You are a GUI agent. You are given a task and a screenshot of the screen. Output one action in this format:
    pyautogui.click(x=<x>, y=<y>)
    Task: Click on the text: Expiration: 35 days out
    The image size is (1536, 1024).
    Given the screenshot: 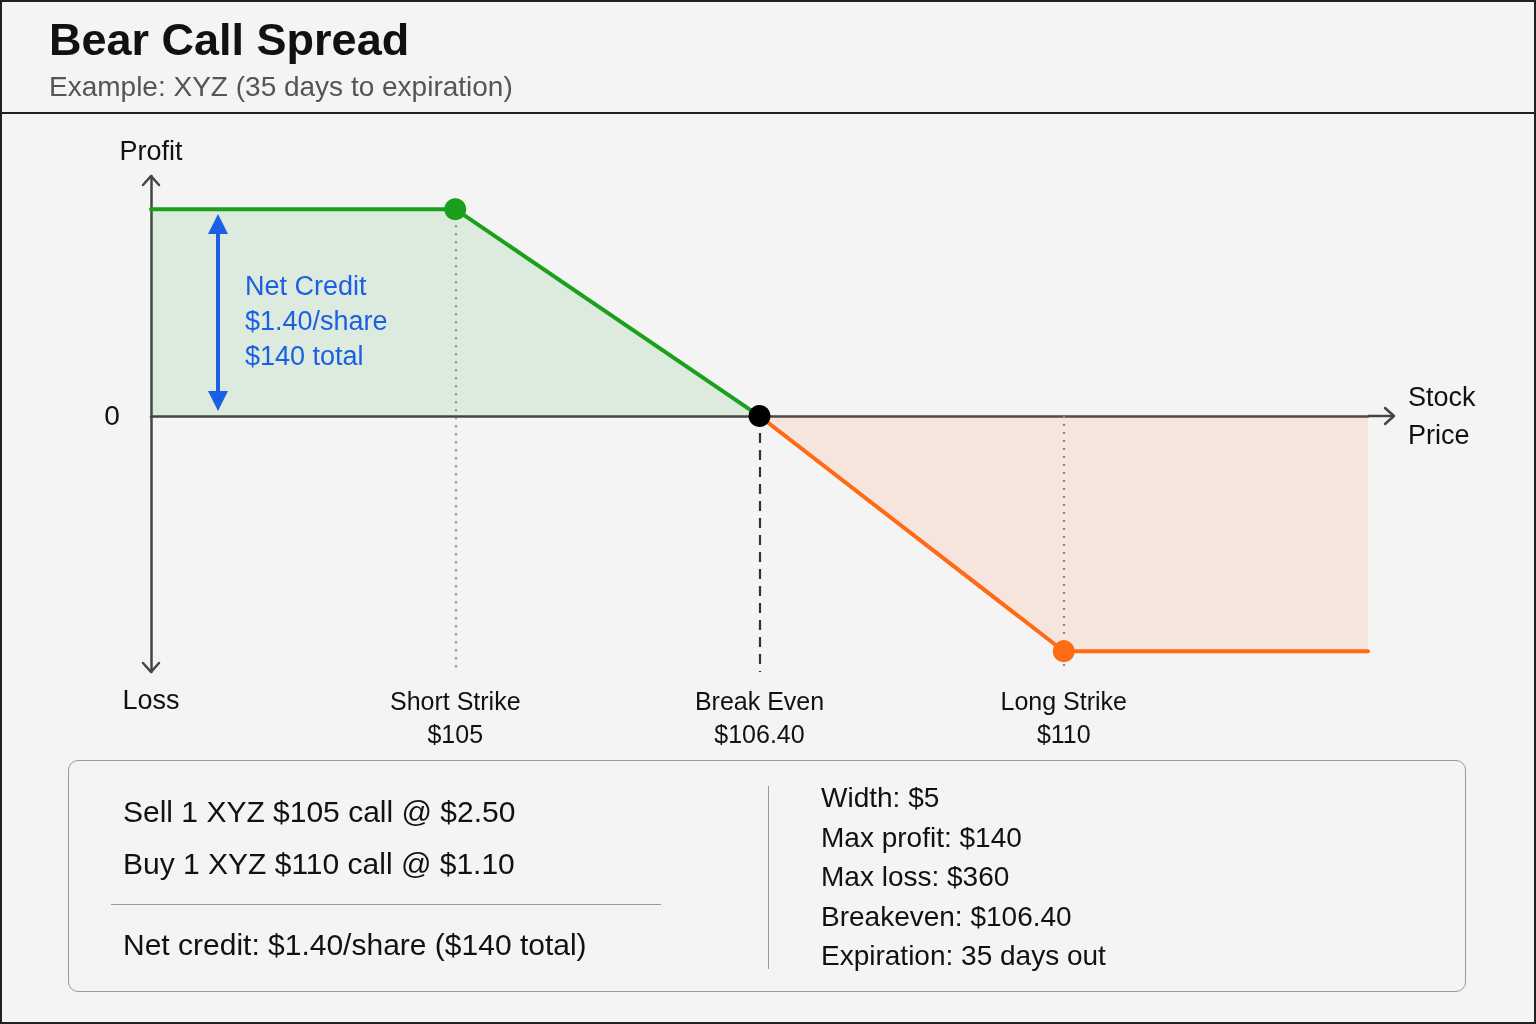 What is the action you would take?
    pyautogui.click(x=963, y=956)
    